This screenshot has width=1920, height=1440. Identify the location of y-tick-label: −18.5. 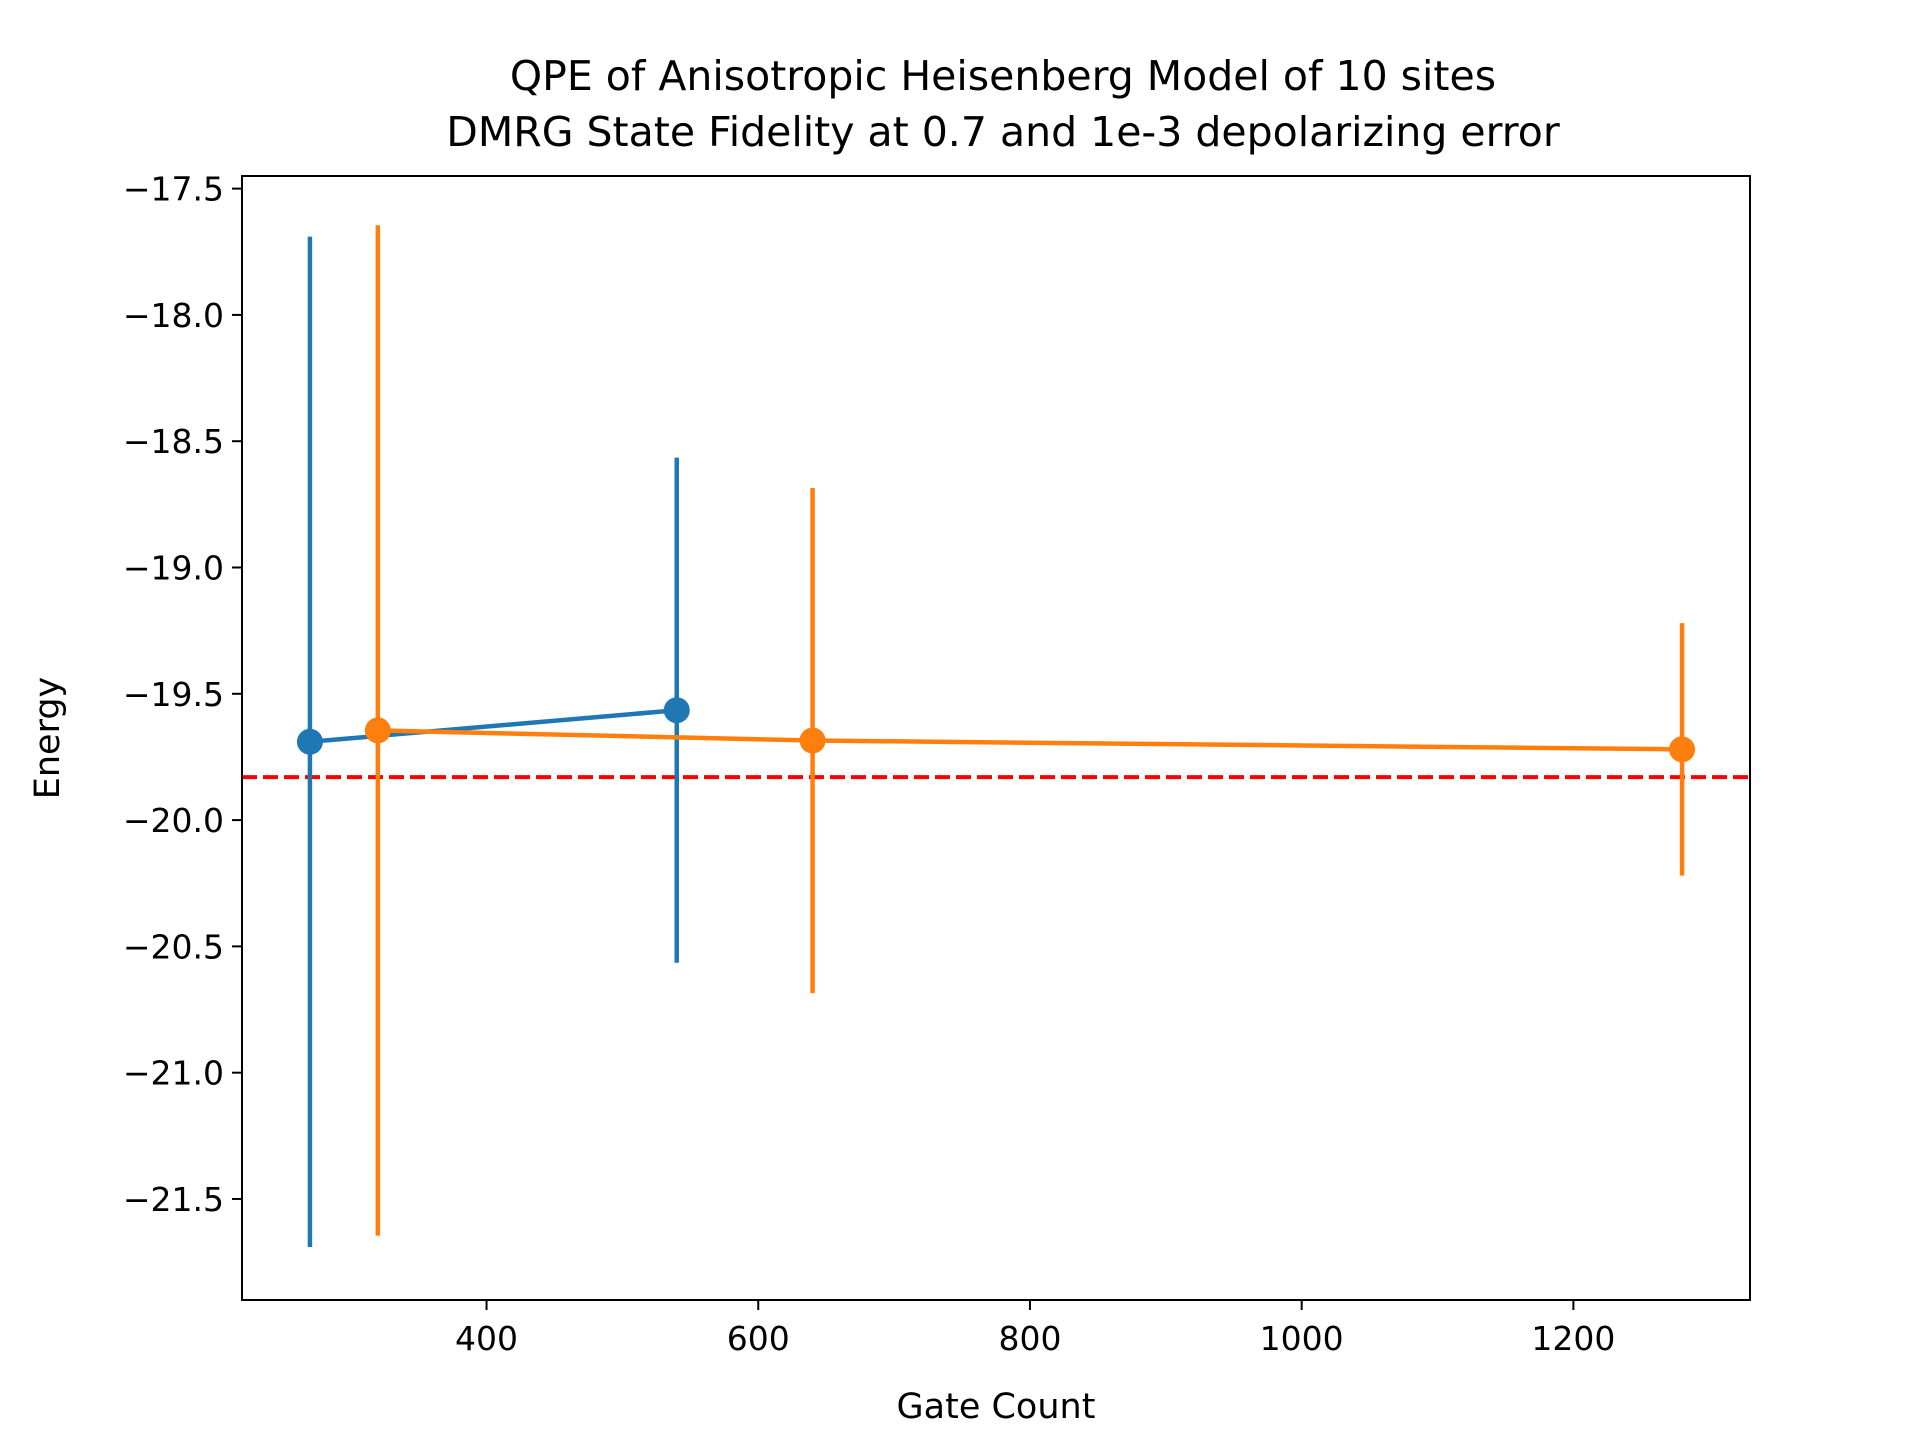
(173, 441).